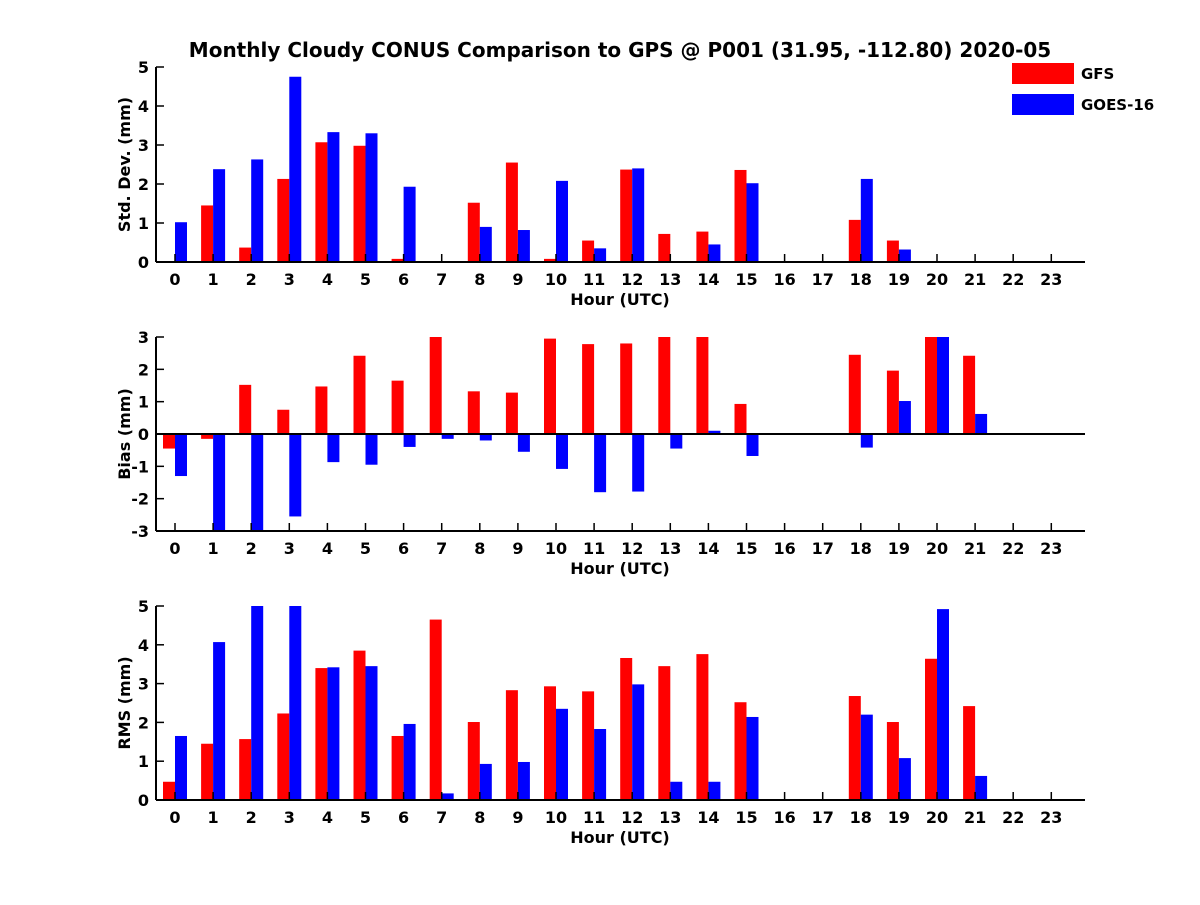 The height and width of the screenshot is (905, 1200). What do you see at coordinates (861, 279) in the screenshot?
I see `x-tick-label: 18` at bounding box center [861, 279].